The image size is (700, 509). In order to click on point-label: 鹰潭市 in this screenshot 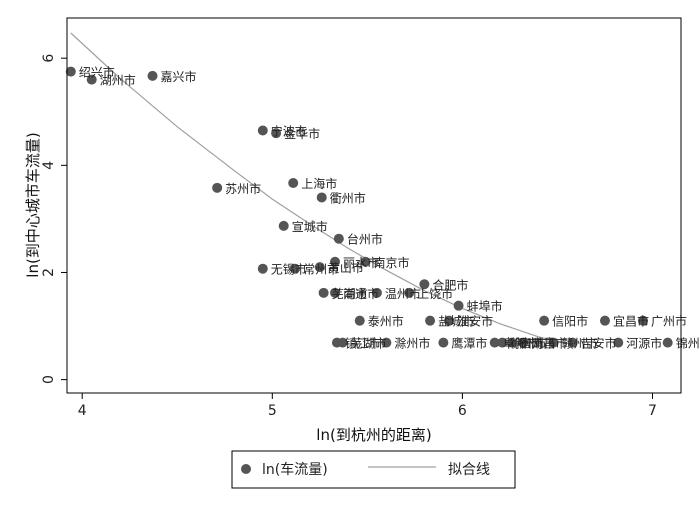, I will do `click(469, 343)`.